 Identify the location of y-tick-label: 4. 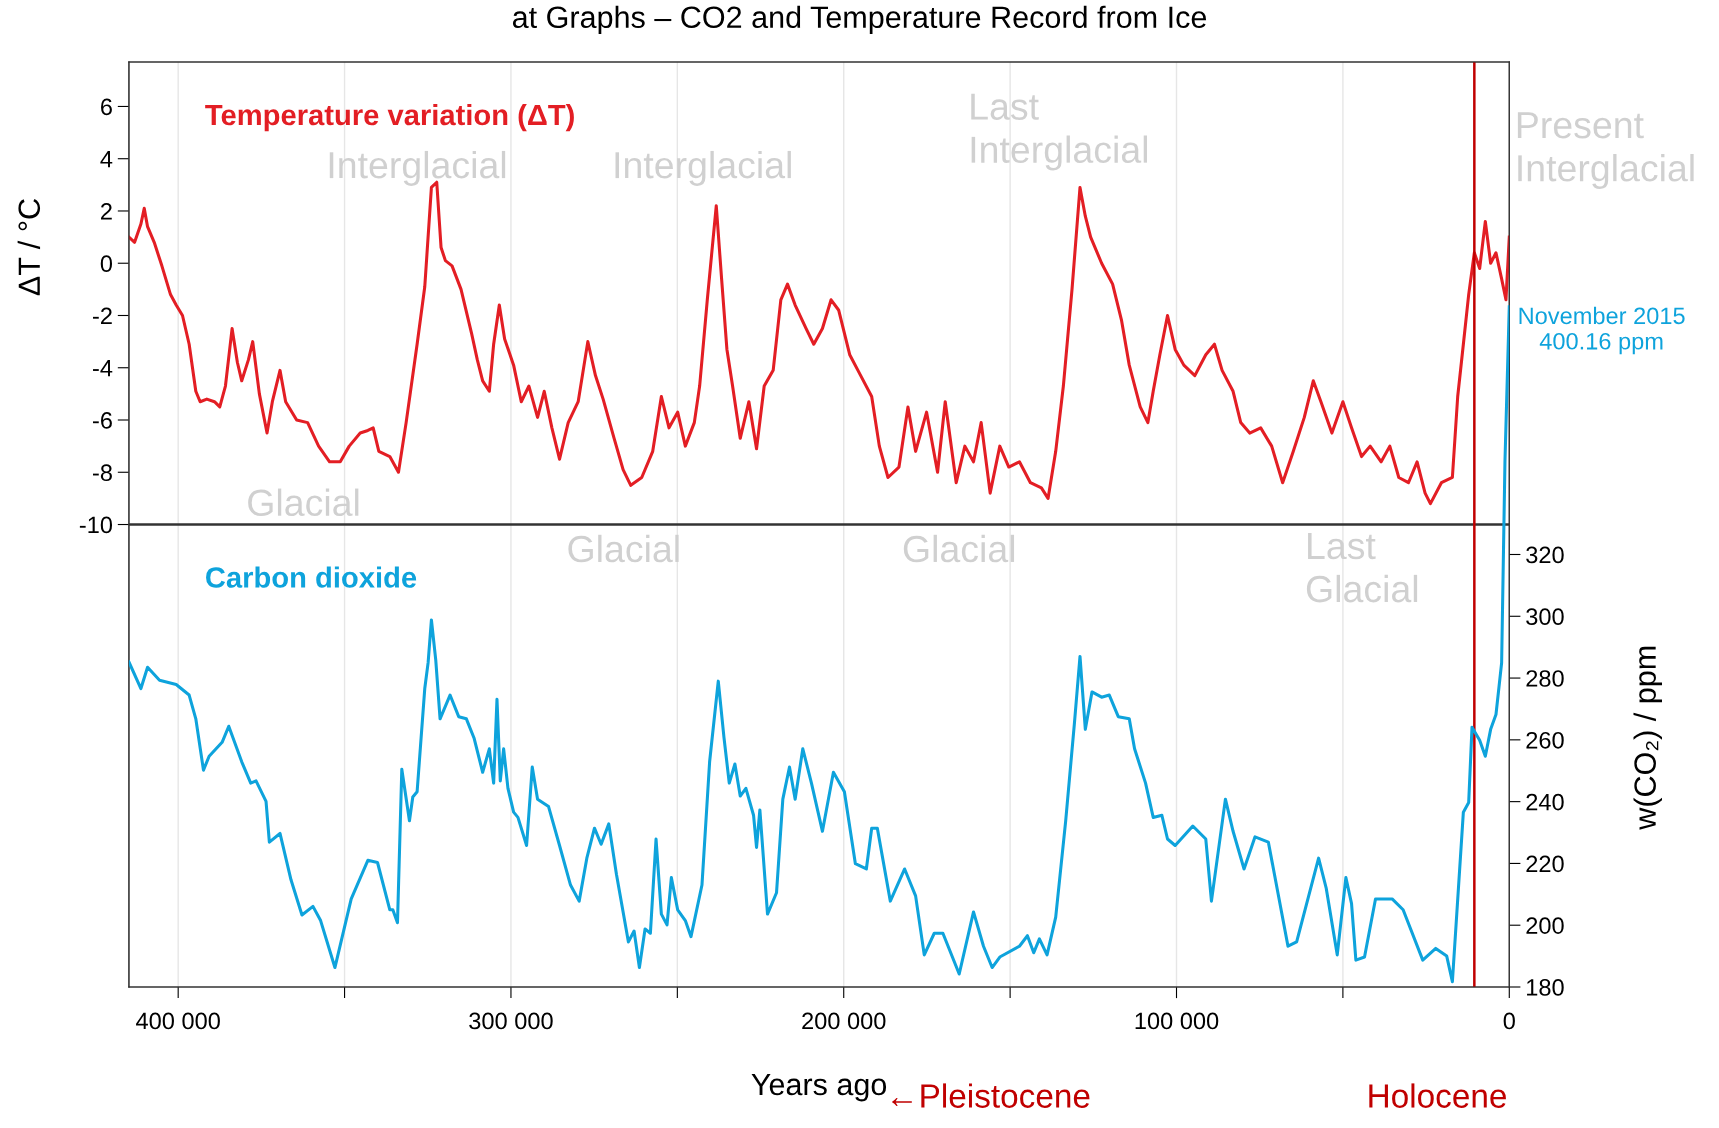
(106, 159).